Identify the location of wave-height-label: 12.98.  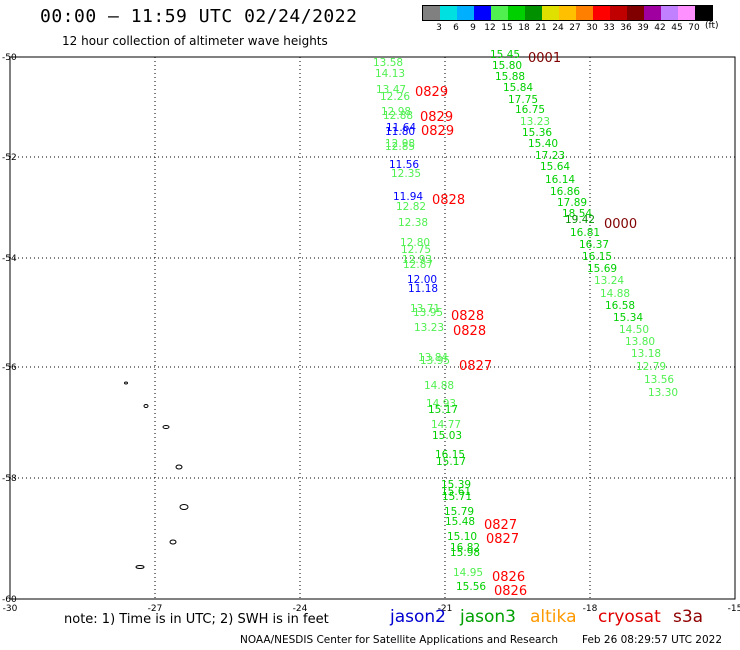
(400, 144).